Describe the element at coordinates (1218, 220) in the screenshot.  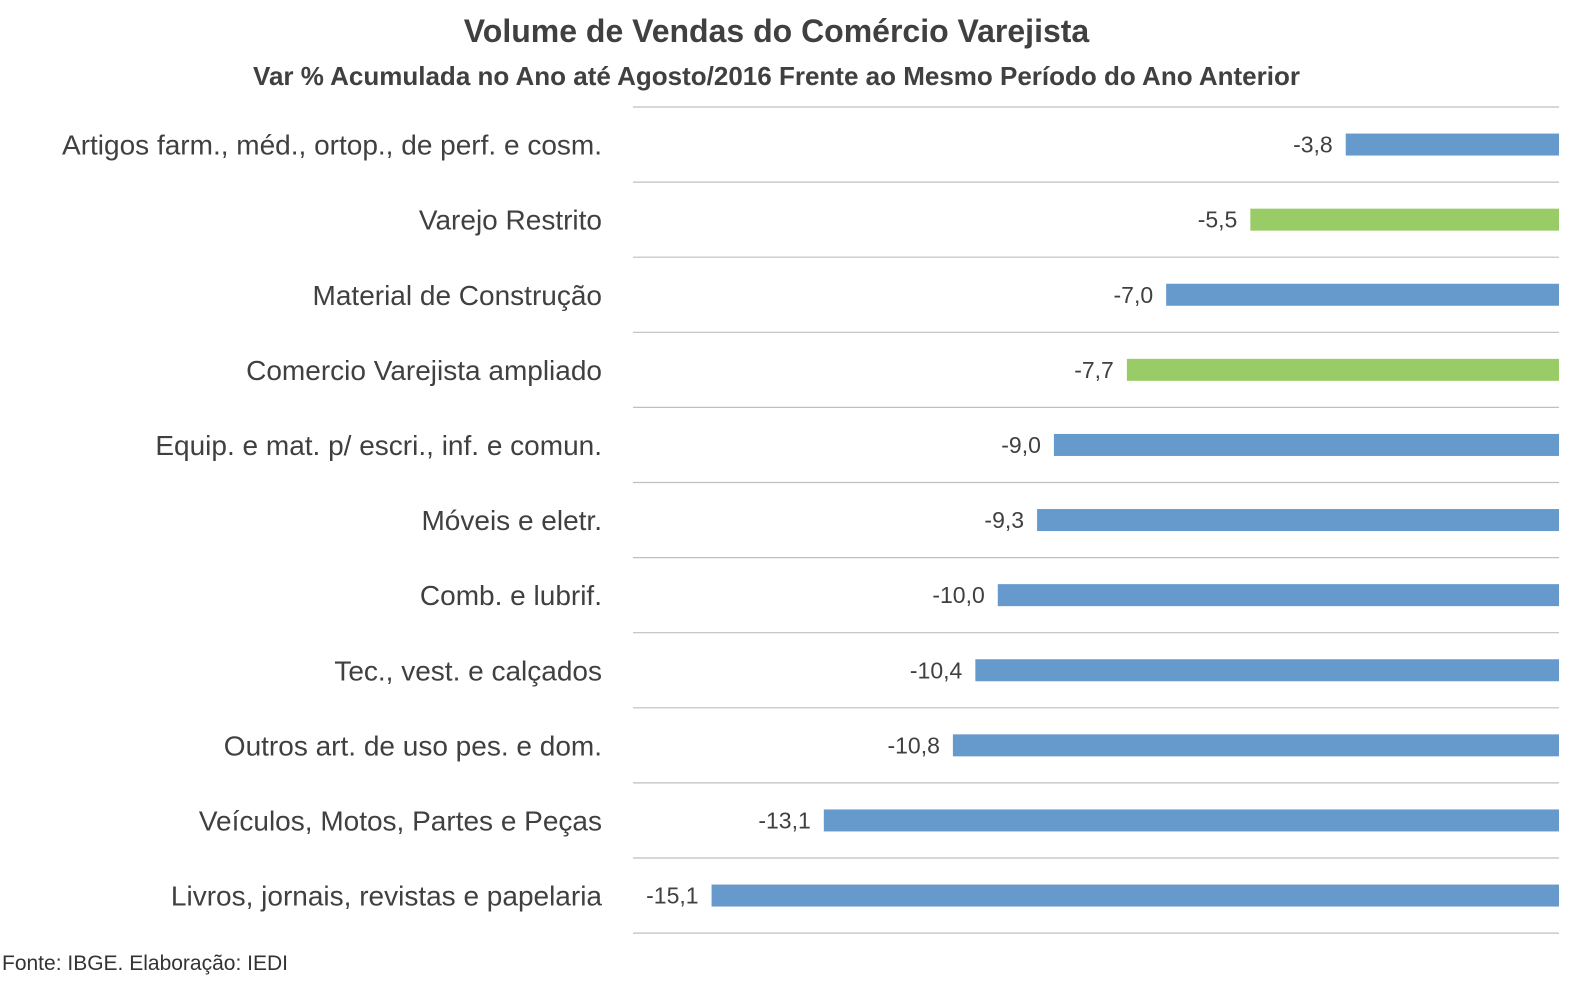
I see `value-label-2: -5,5` at that location.